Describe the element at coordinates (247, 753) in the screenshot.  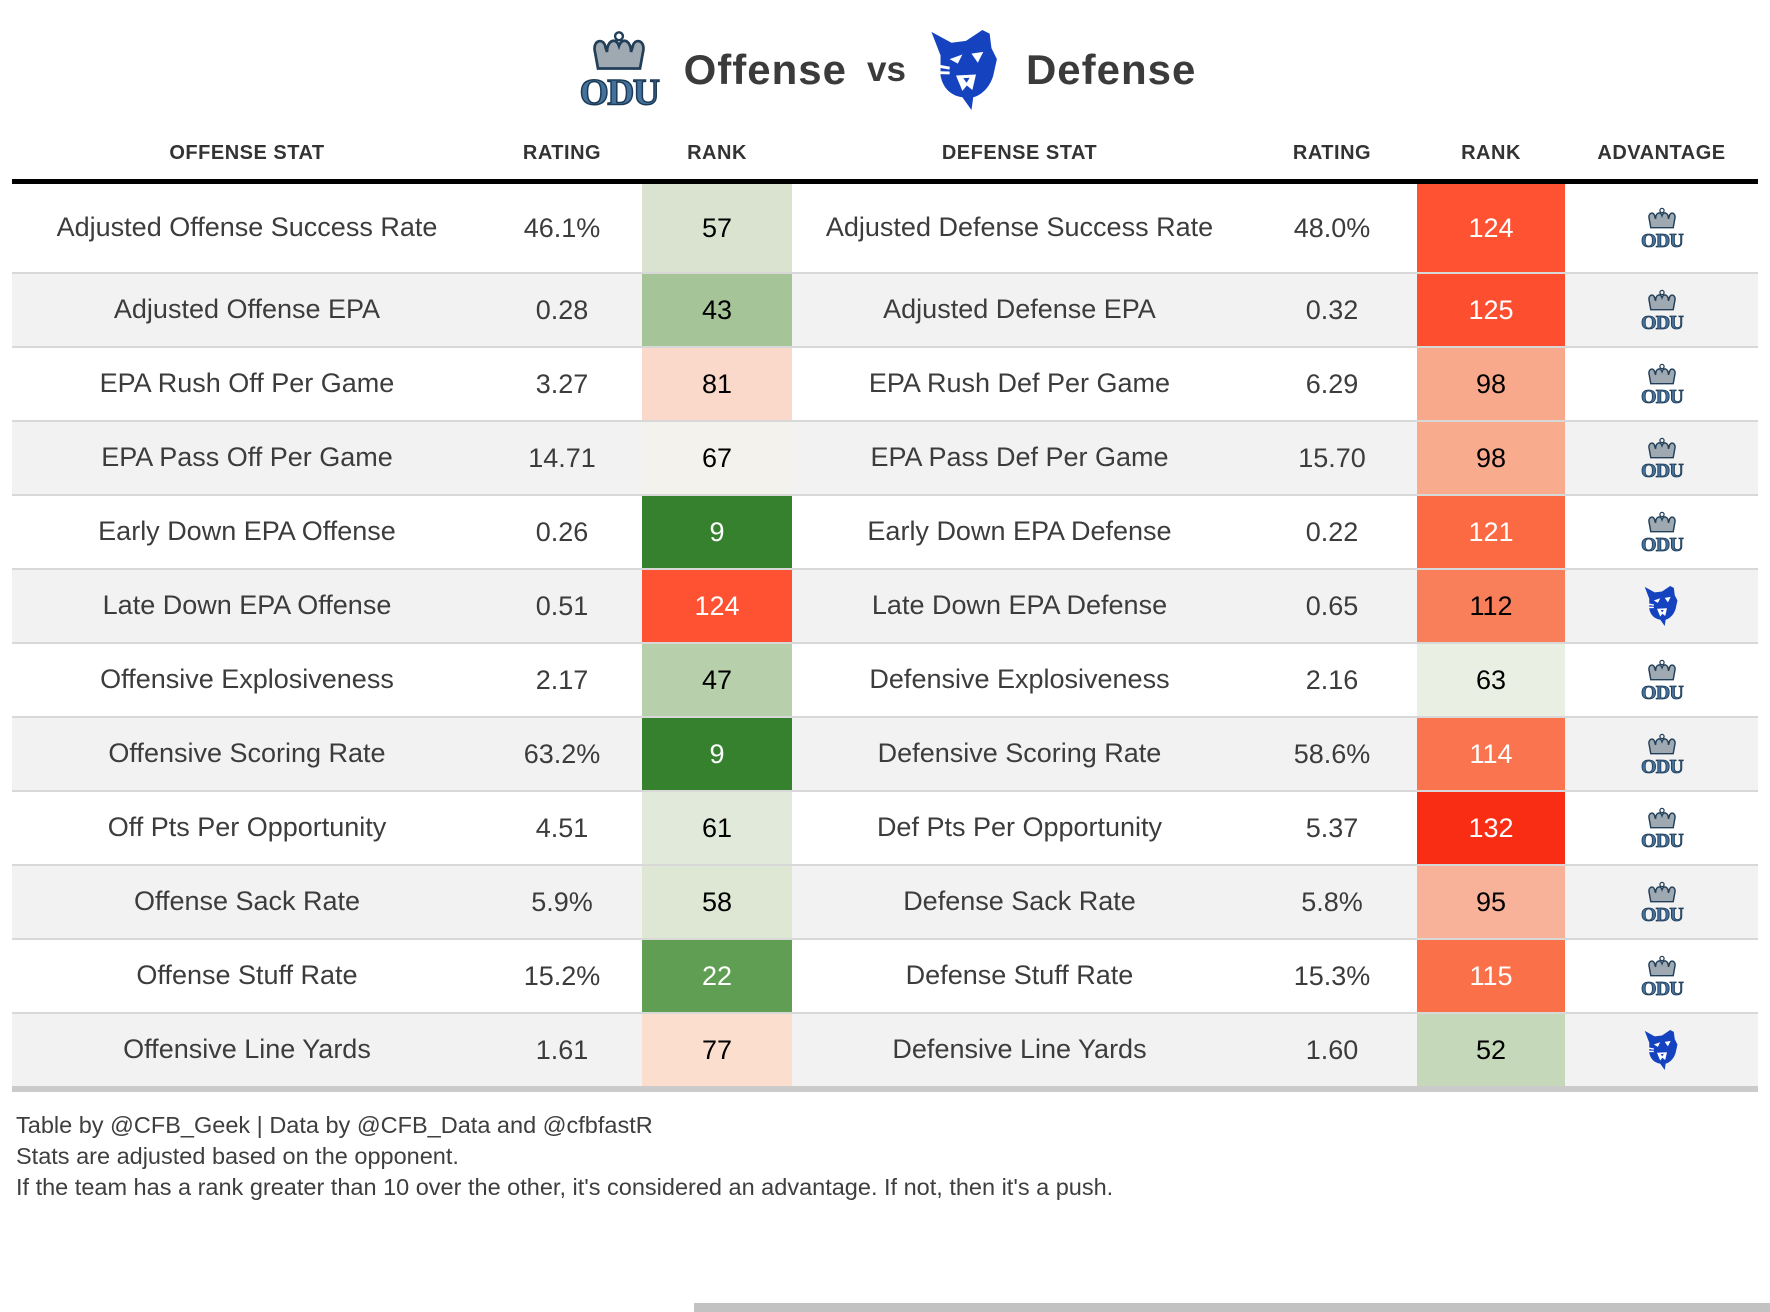
I see `offense-stat-label: Offensive Scoring Rate` at that location.